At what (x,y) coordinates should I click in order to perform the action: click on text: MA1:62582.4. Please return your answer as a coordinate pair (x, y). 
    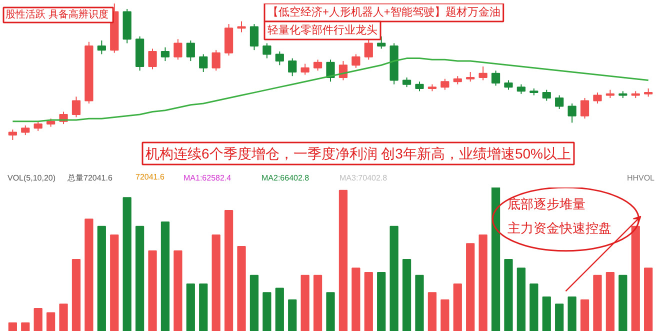
    Looking at the image, I should click on (208, 178).